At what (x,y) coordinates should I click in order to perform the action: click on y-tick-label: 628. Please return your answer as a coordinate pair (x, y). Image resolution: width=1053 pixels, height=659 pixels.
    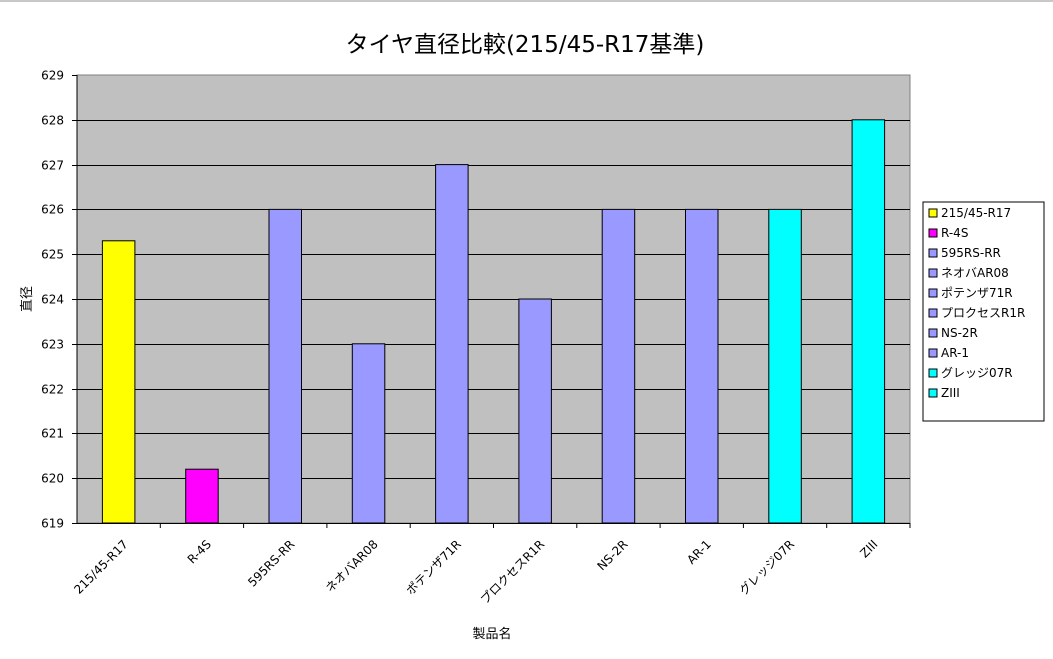
    Looking at the image, I should click on (52, 121).